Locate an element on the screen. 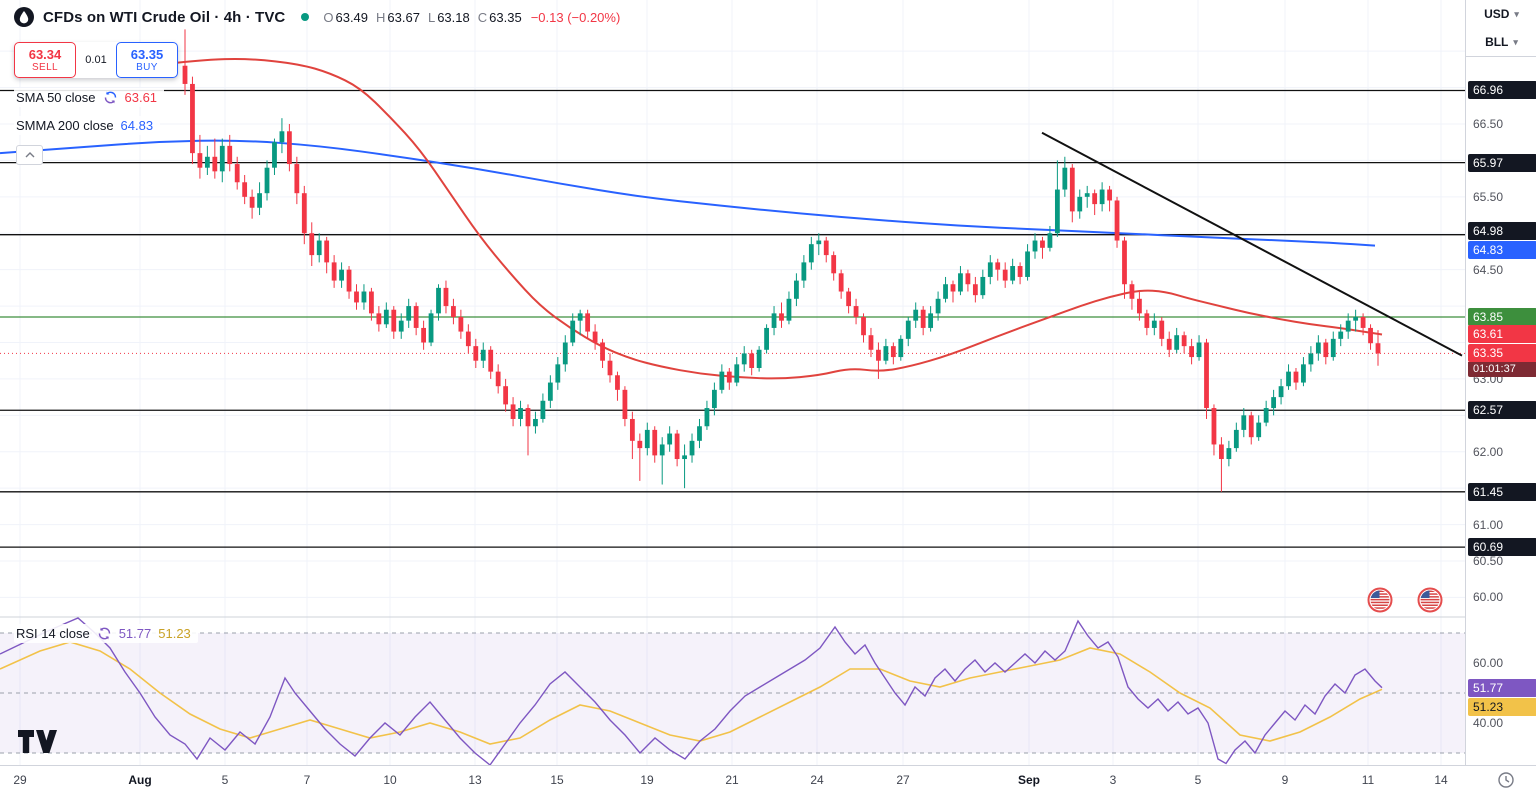 The height and width of the screenshot is (794, 1536). price-axis-badge: 60.69 is located at coordinates (1502, 547).